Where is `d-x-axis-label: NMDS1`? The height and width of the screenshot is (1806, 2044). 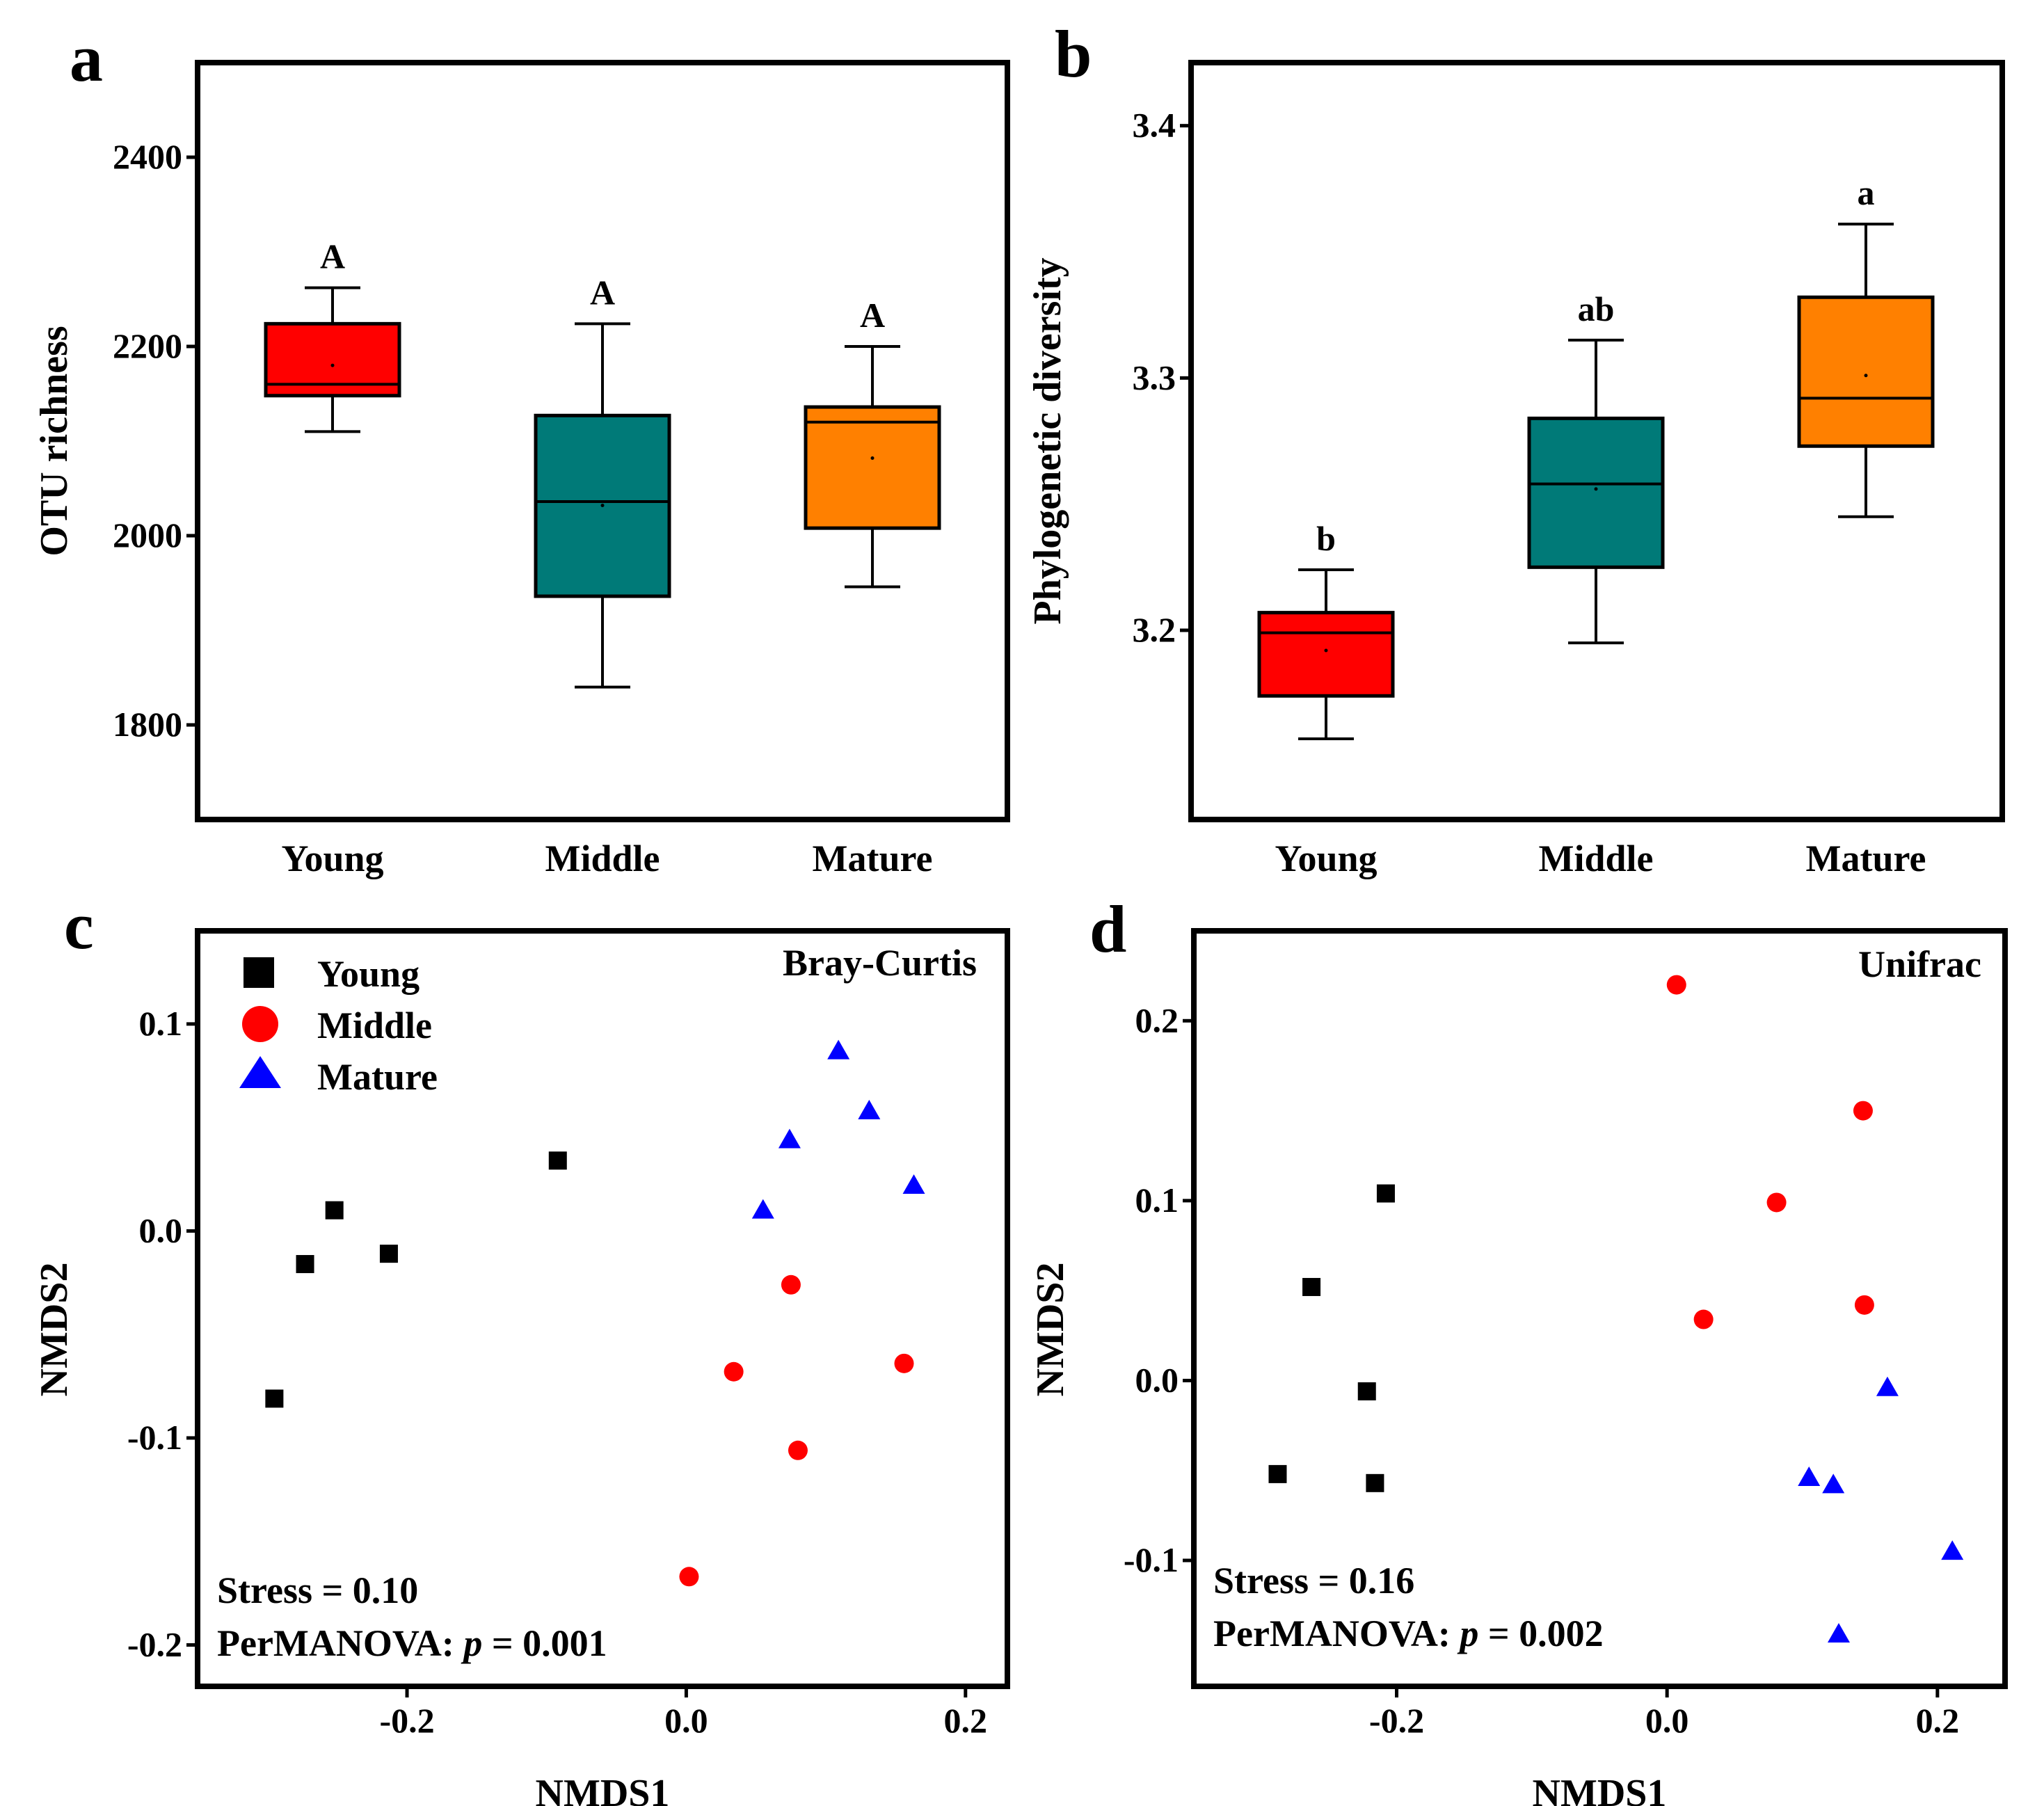 d-x-axis-label: NMDS1 is located at coordinates (1600, 1789).